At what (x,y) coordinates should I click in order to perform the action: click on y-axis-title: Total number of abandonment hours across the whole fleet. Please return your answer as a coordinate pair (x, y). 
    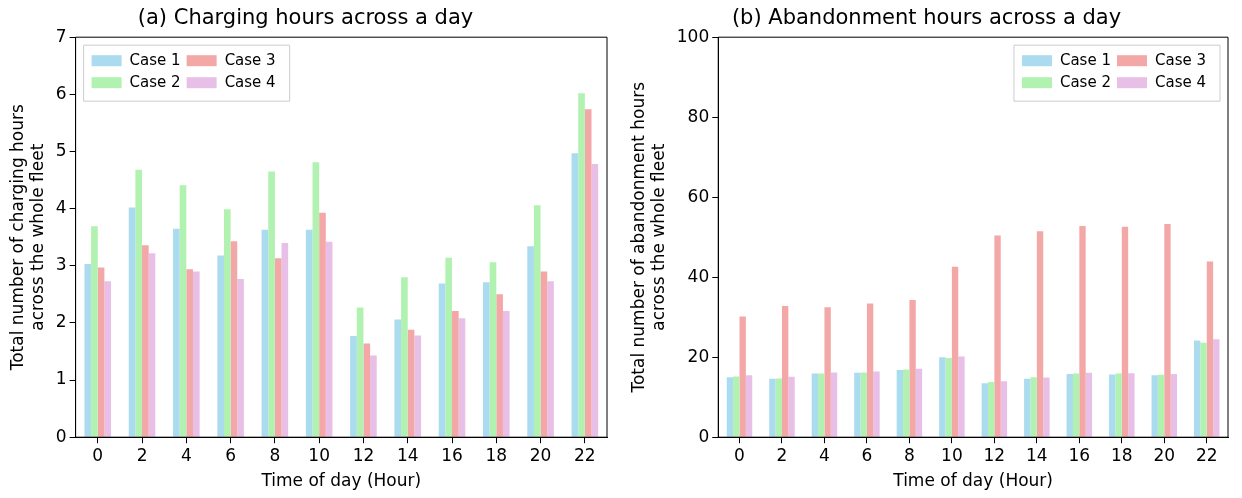
    Looking at the image, I should click on (648, 237).